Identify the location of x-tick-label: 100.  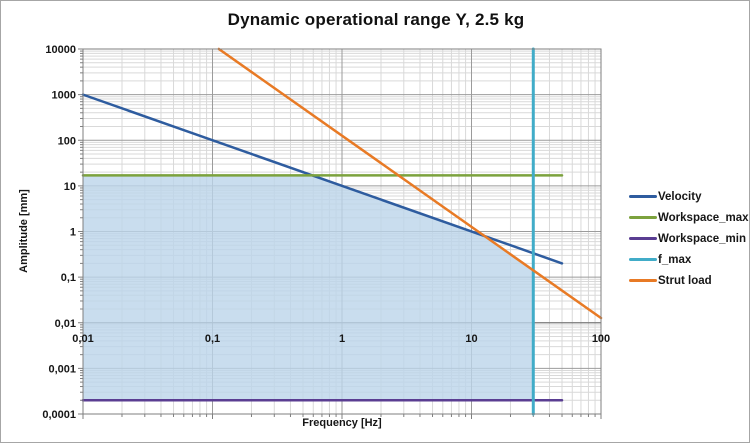
(601, 339).